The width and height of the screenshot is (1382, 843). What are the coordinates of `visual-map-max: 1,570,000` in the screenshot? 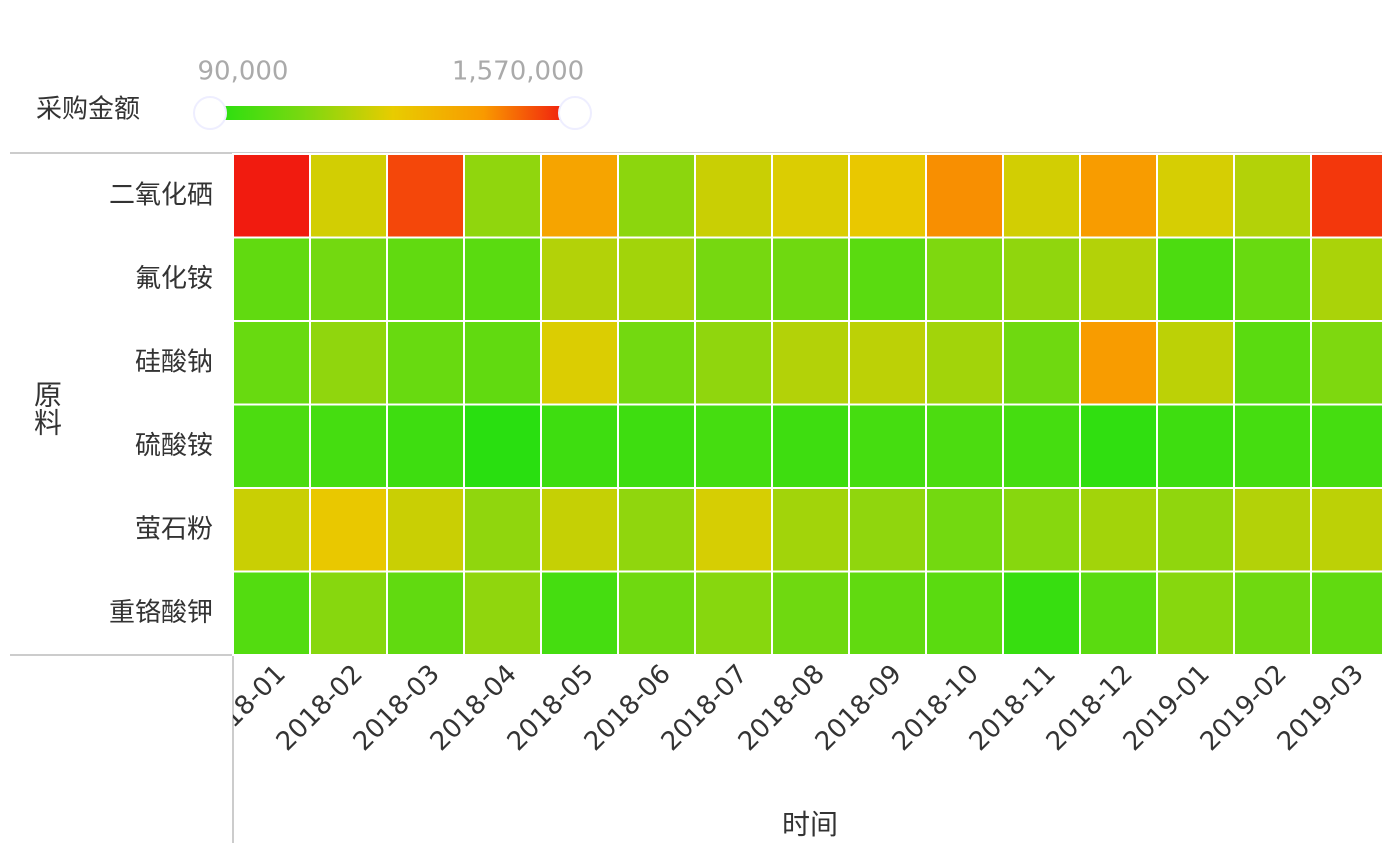 It's located at (518, 72).